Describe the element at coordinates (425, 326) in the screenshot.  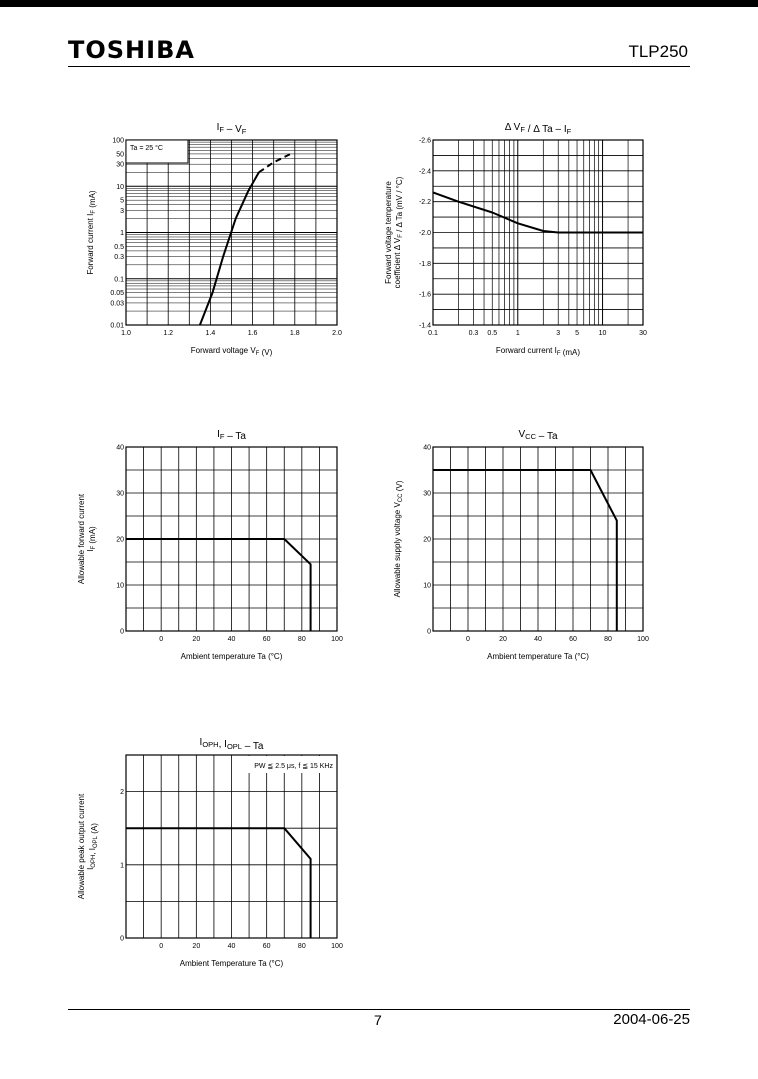
I see `y-tick-label: -1.4` at that location.